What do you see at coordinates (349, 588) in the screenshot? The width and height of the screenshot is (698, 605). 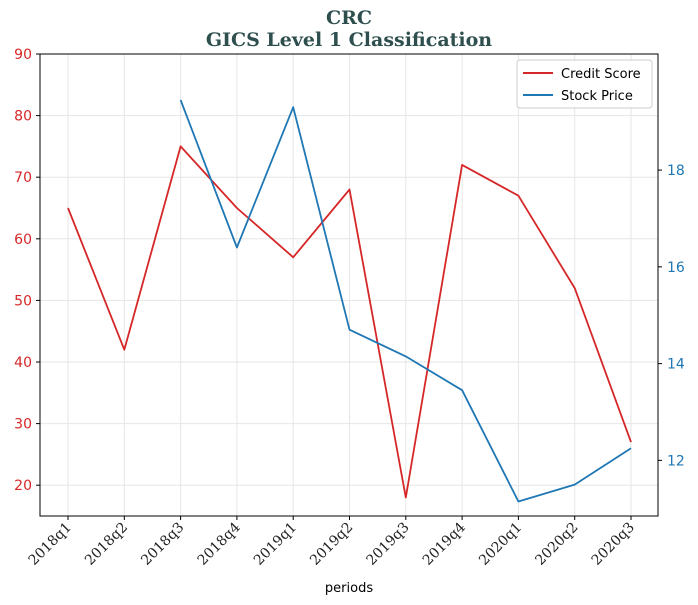 I see `x-axis-label: periods` at bounding box center [349, 588].